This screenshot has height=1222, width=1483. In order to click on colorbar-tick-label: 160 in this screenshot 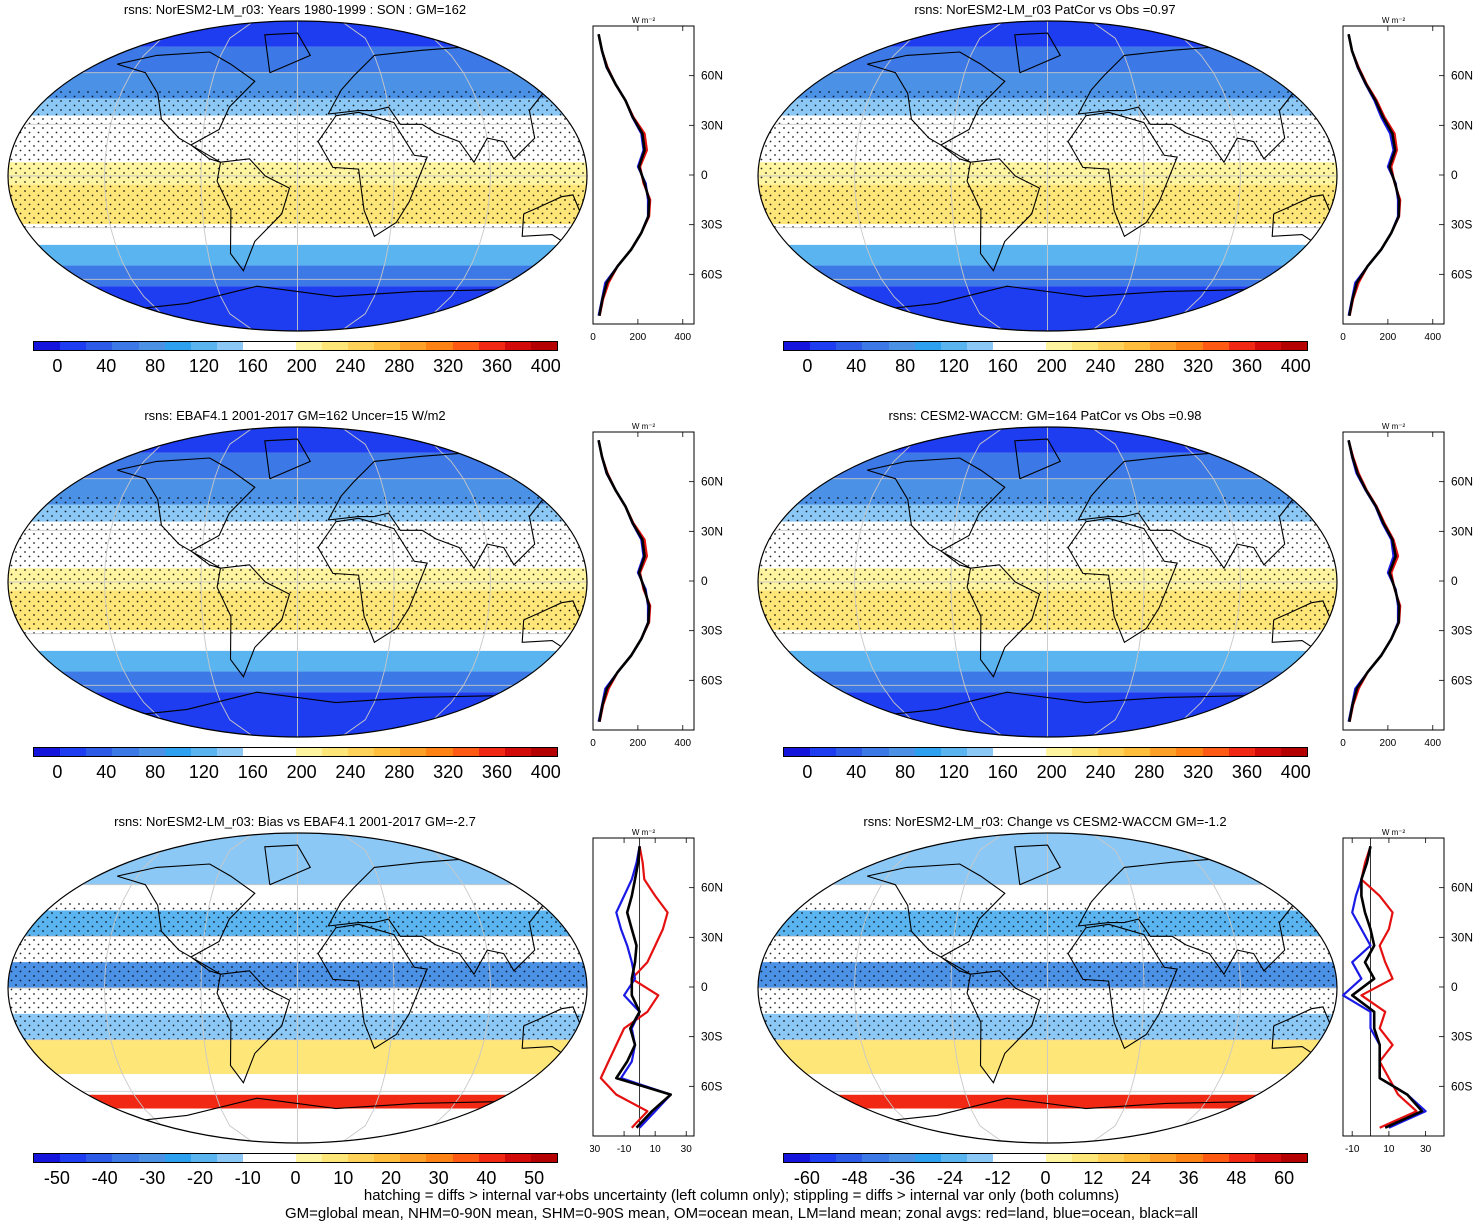, I will do `click(1002, 366)`.